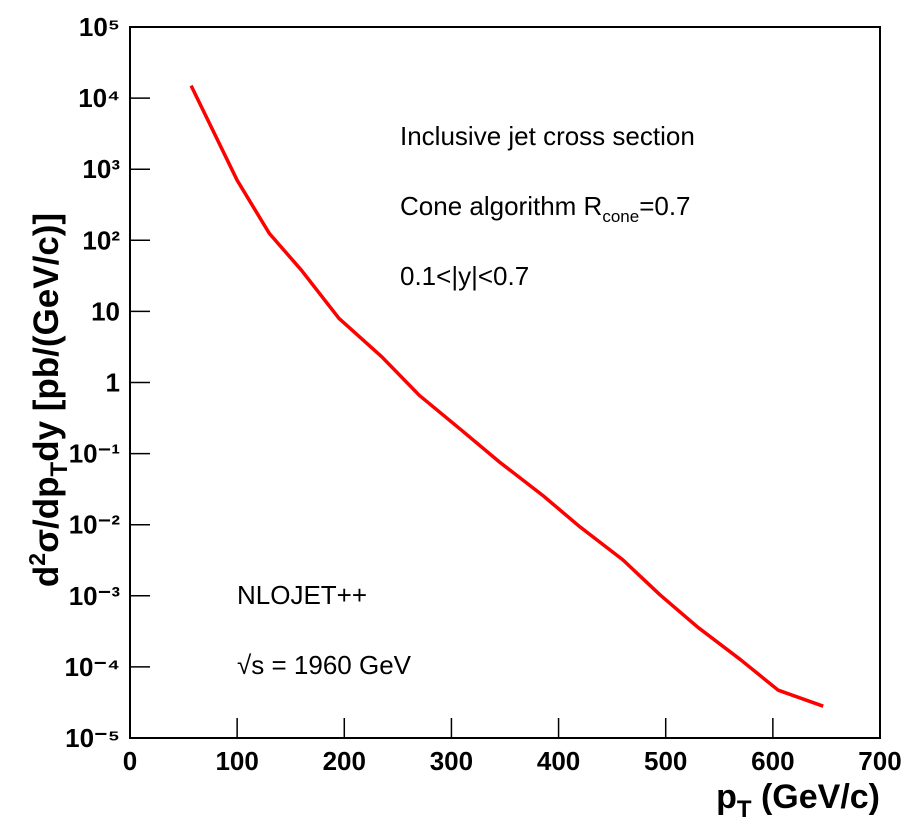 The height and width of the screenshot is (822, 919). I want to click on x-tick-label: 100, so click(236, 761).